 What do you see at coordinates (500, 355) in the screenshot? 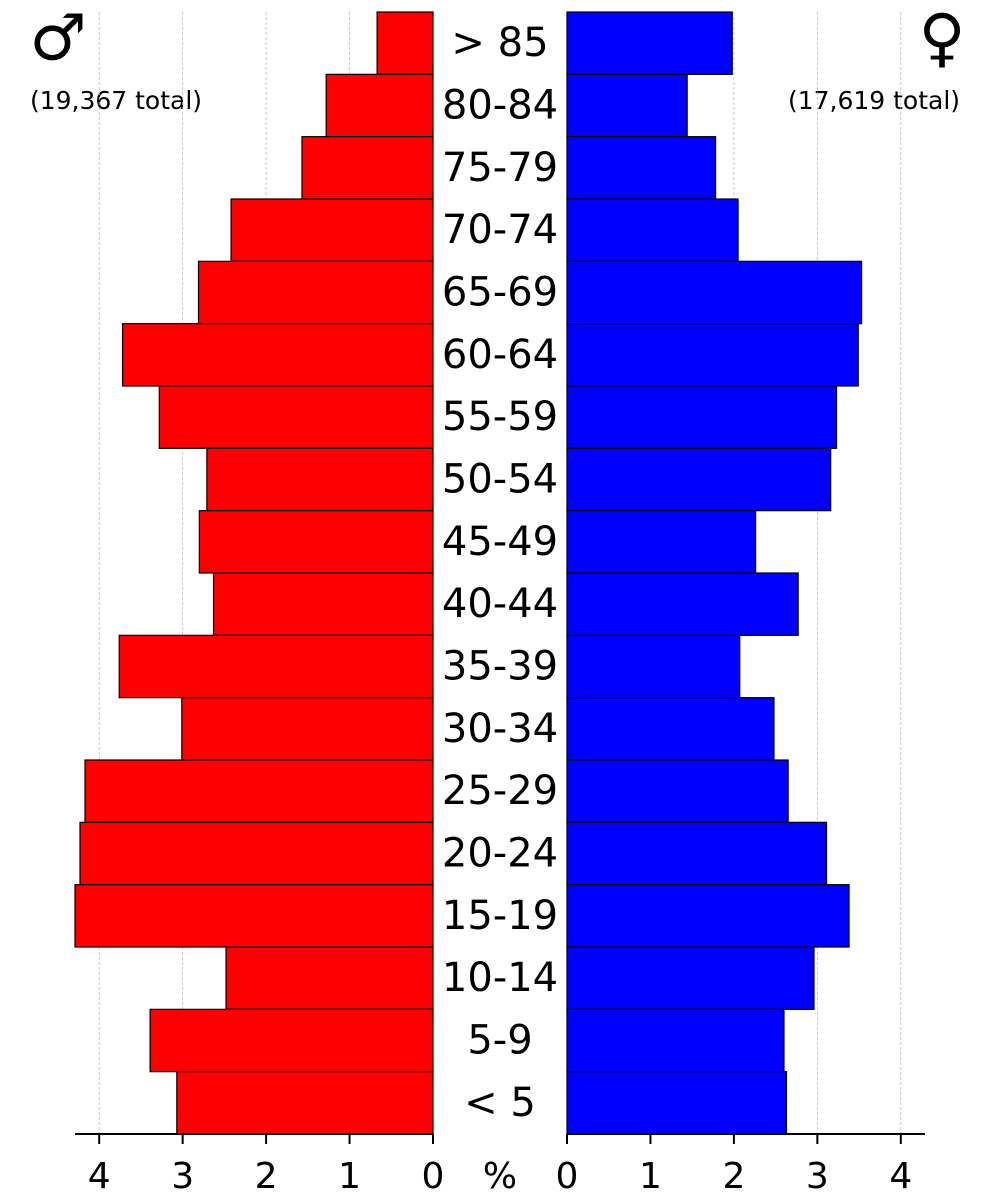
I see `category-label: 60-64` at bounding box center [500, 355].